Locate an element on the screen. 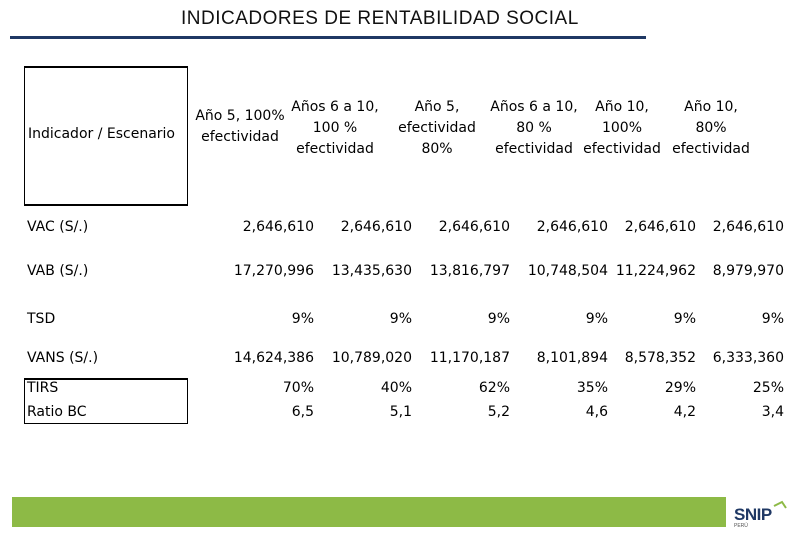 The image size is (810, 540). table-cell: 70% is located at coordinates (298, 388).